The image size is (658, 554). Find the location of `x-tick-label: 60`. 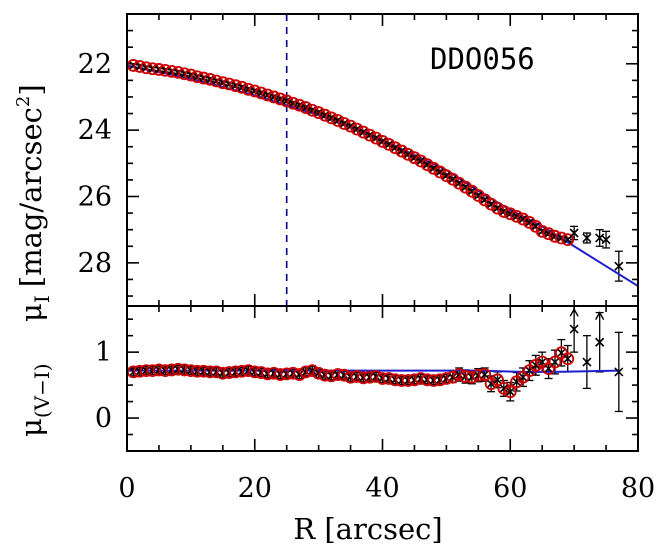

x-tick-label: 60 is located at coordinates (510, 488).